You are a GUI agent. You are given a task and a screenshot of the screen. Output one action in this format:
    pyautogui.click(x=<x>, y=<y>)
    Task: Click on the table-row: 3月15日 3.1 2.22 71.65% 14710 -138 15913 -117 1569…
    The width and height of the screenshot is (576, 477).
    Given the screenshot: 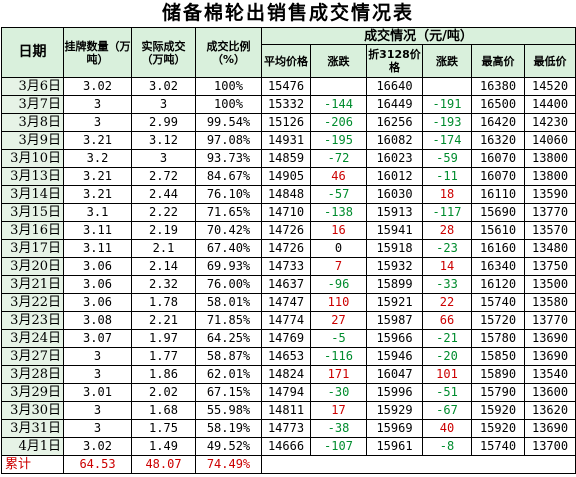 What is the action you would take?
    pyautogui.click(x=288, y=212)
    